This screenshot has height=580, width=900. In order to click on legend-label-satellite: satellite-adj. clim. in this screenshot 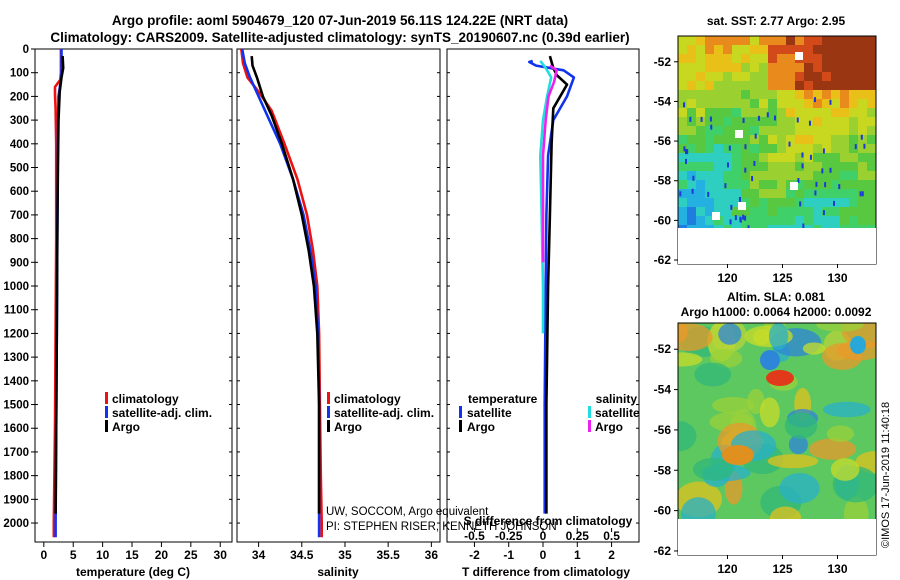, I will do `click(384, 413)`.